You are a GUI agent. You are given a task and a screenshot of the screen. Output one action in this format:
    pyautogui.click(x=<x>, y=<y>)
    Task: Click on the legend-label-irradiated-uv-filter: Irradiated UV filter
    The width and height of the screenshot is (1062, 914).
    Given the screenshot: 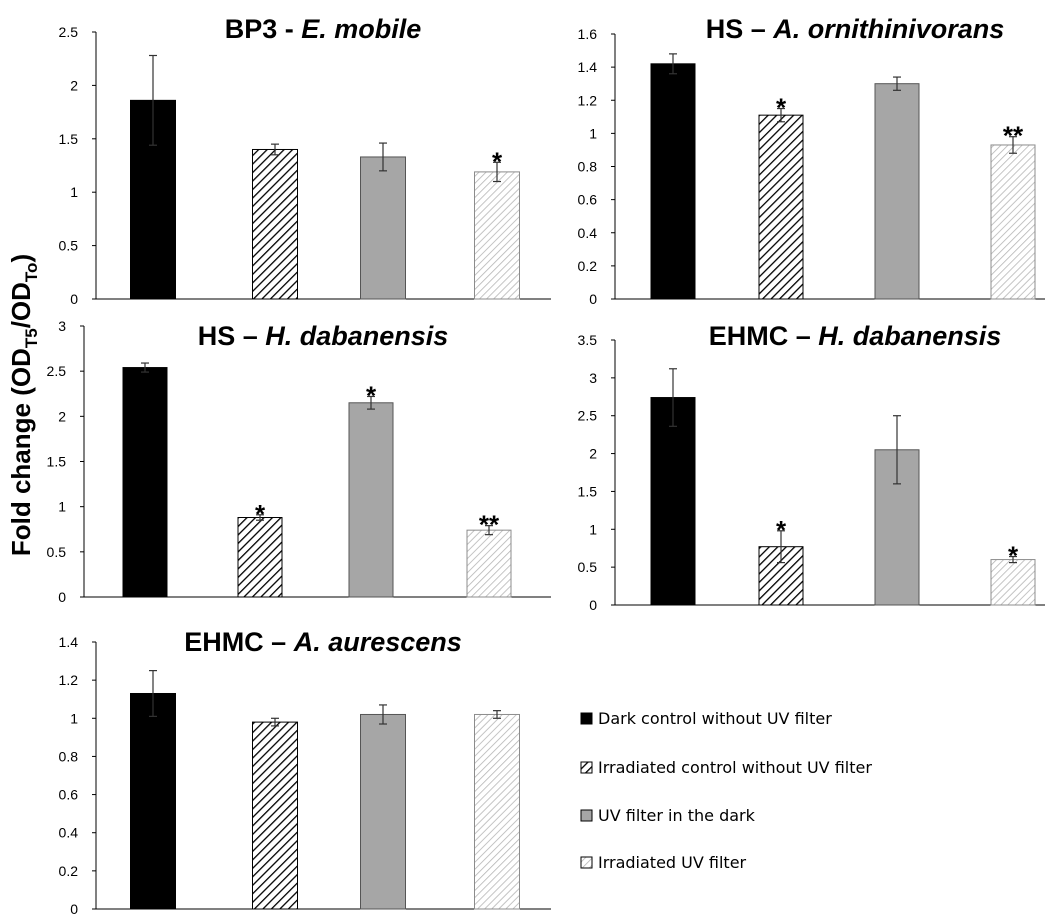 What is the action you would take?
    pyautogui.click(x=672, y=862)
    